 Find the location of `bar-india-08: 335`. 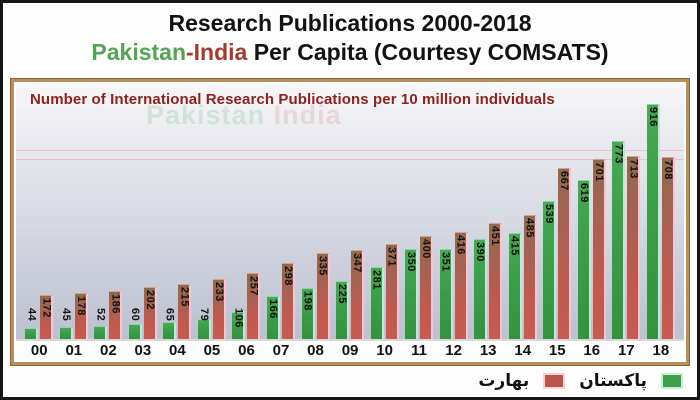

bar-india-08: 335 is located at coordinates (323, 296).